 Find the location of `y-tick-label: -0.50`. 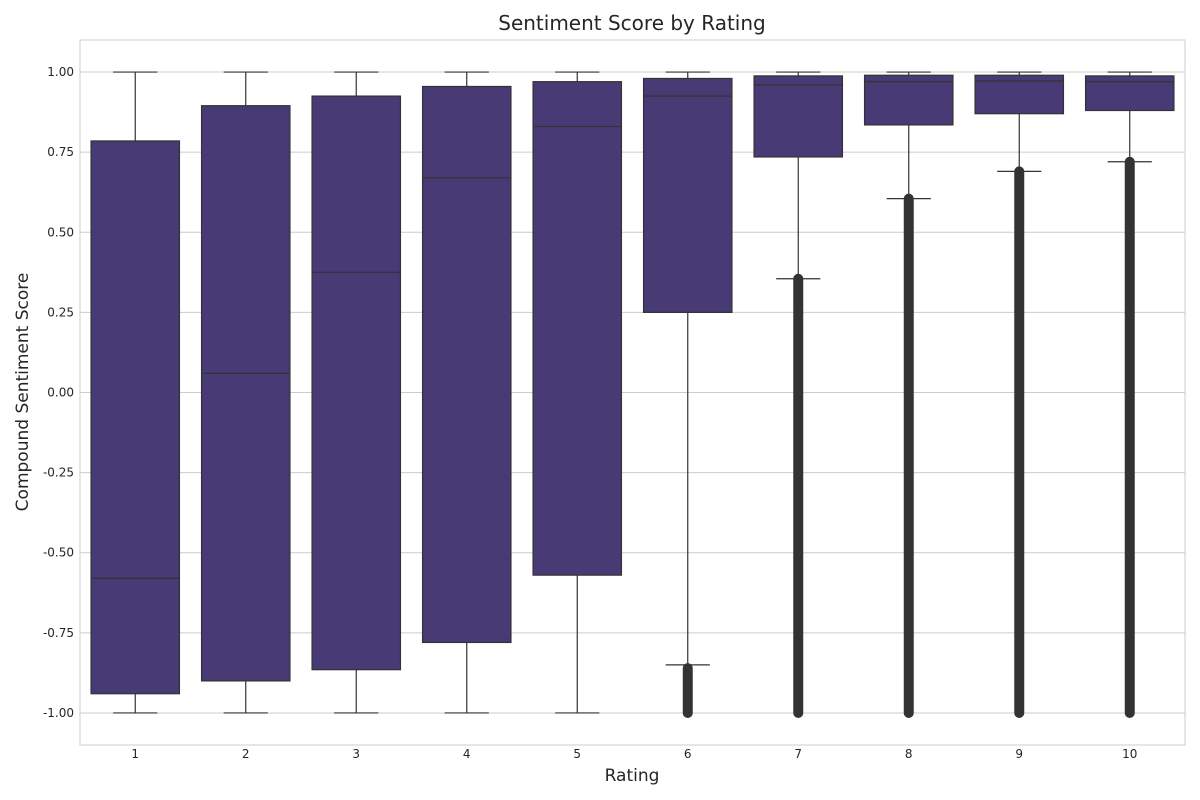

y-tick-label: -0.50 is located at coordinates (58, 553).